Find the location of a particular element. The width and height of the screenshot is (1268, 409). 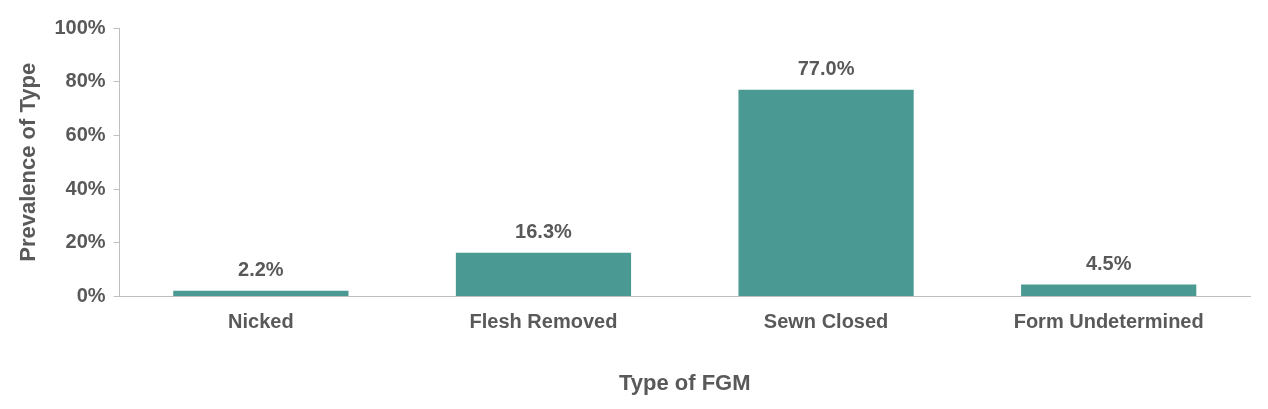

y-tick-label: 80% is located at coordinates (85, 80).